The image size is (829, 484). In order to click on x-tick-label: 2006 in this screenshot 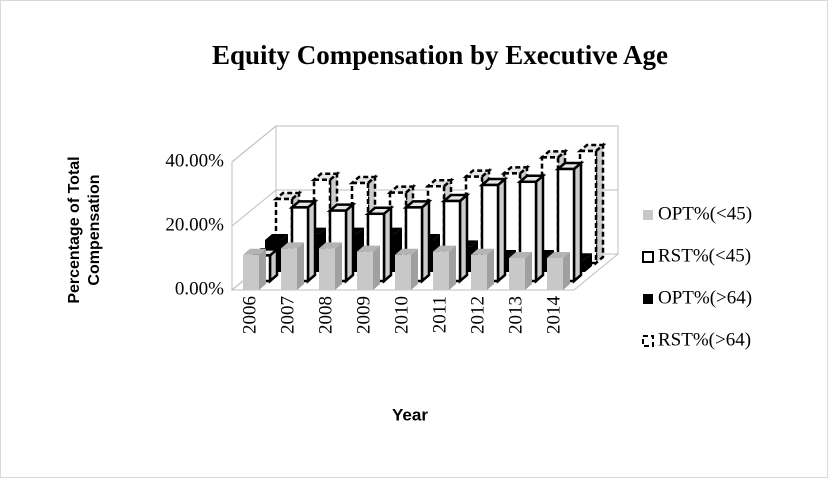, I will do `click(249, 315)`.